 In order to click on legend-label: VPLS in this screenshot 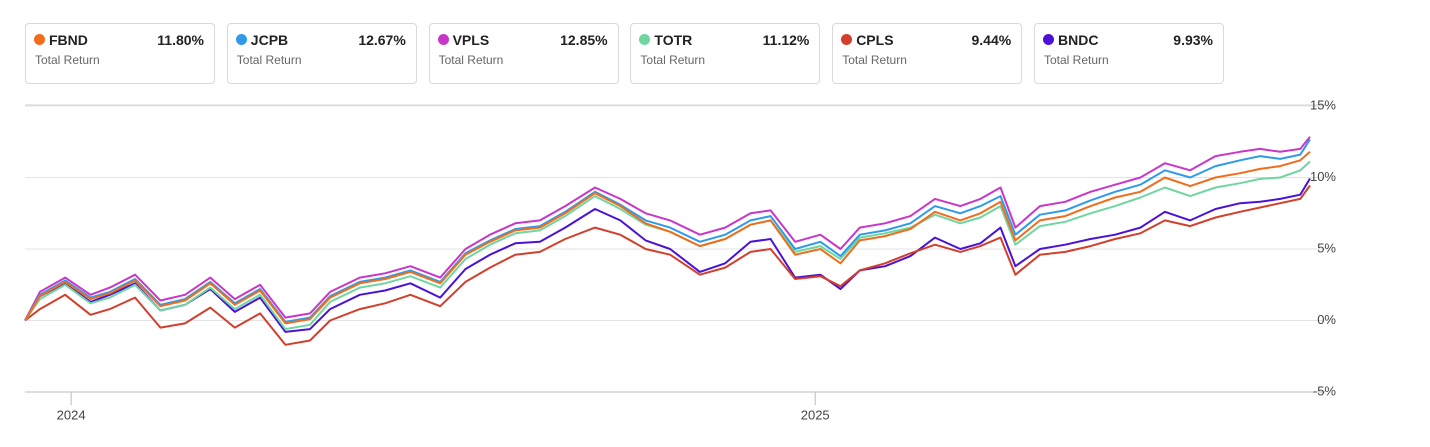, I will do `click(471, 40)`.